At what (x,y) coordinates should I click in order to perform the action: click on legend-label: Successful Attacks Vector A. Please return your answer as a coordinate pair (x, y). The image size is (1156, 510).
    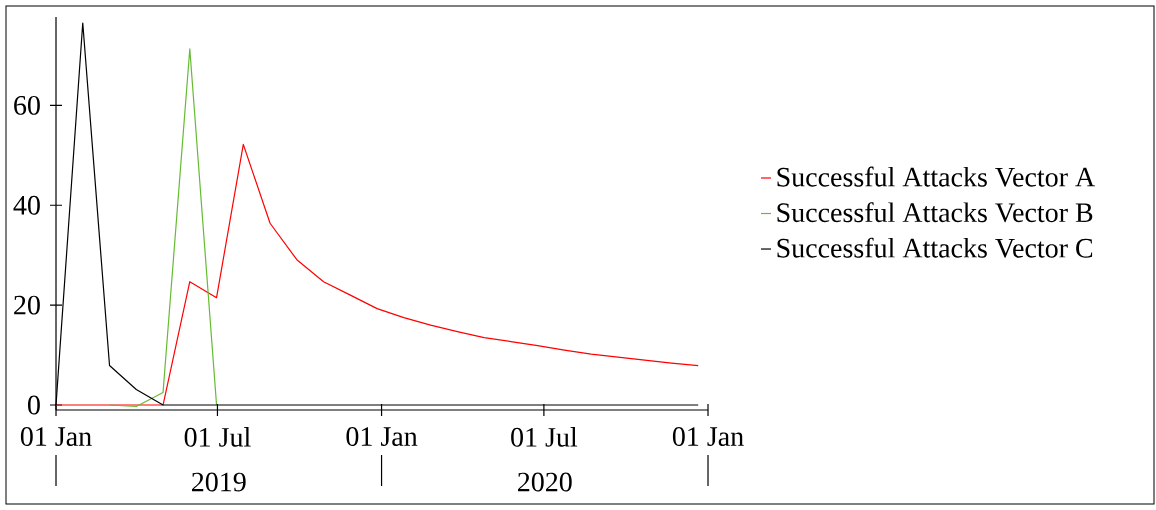
    Looking at the image, I should click on (936, 176).